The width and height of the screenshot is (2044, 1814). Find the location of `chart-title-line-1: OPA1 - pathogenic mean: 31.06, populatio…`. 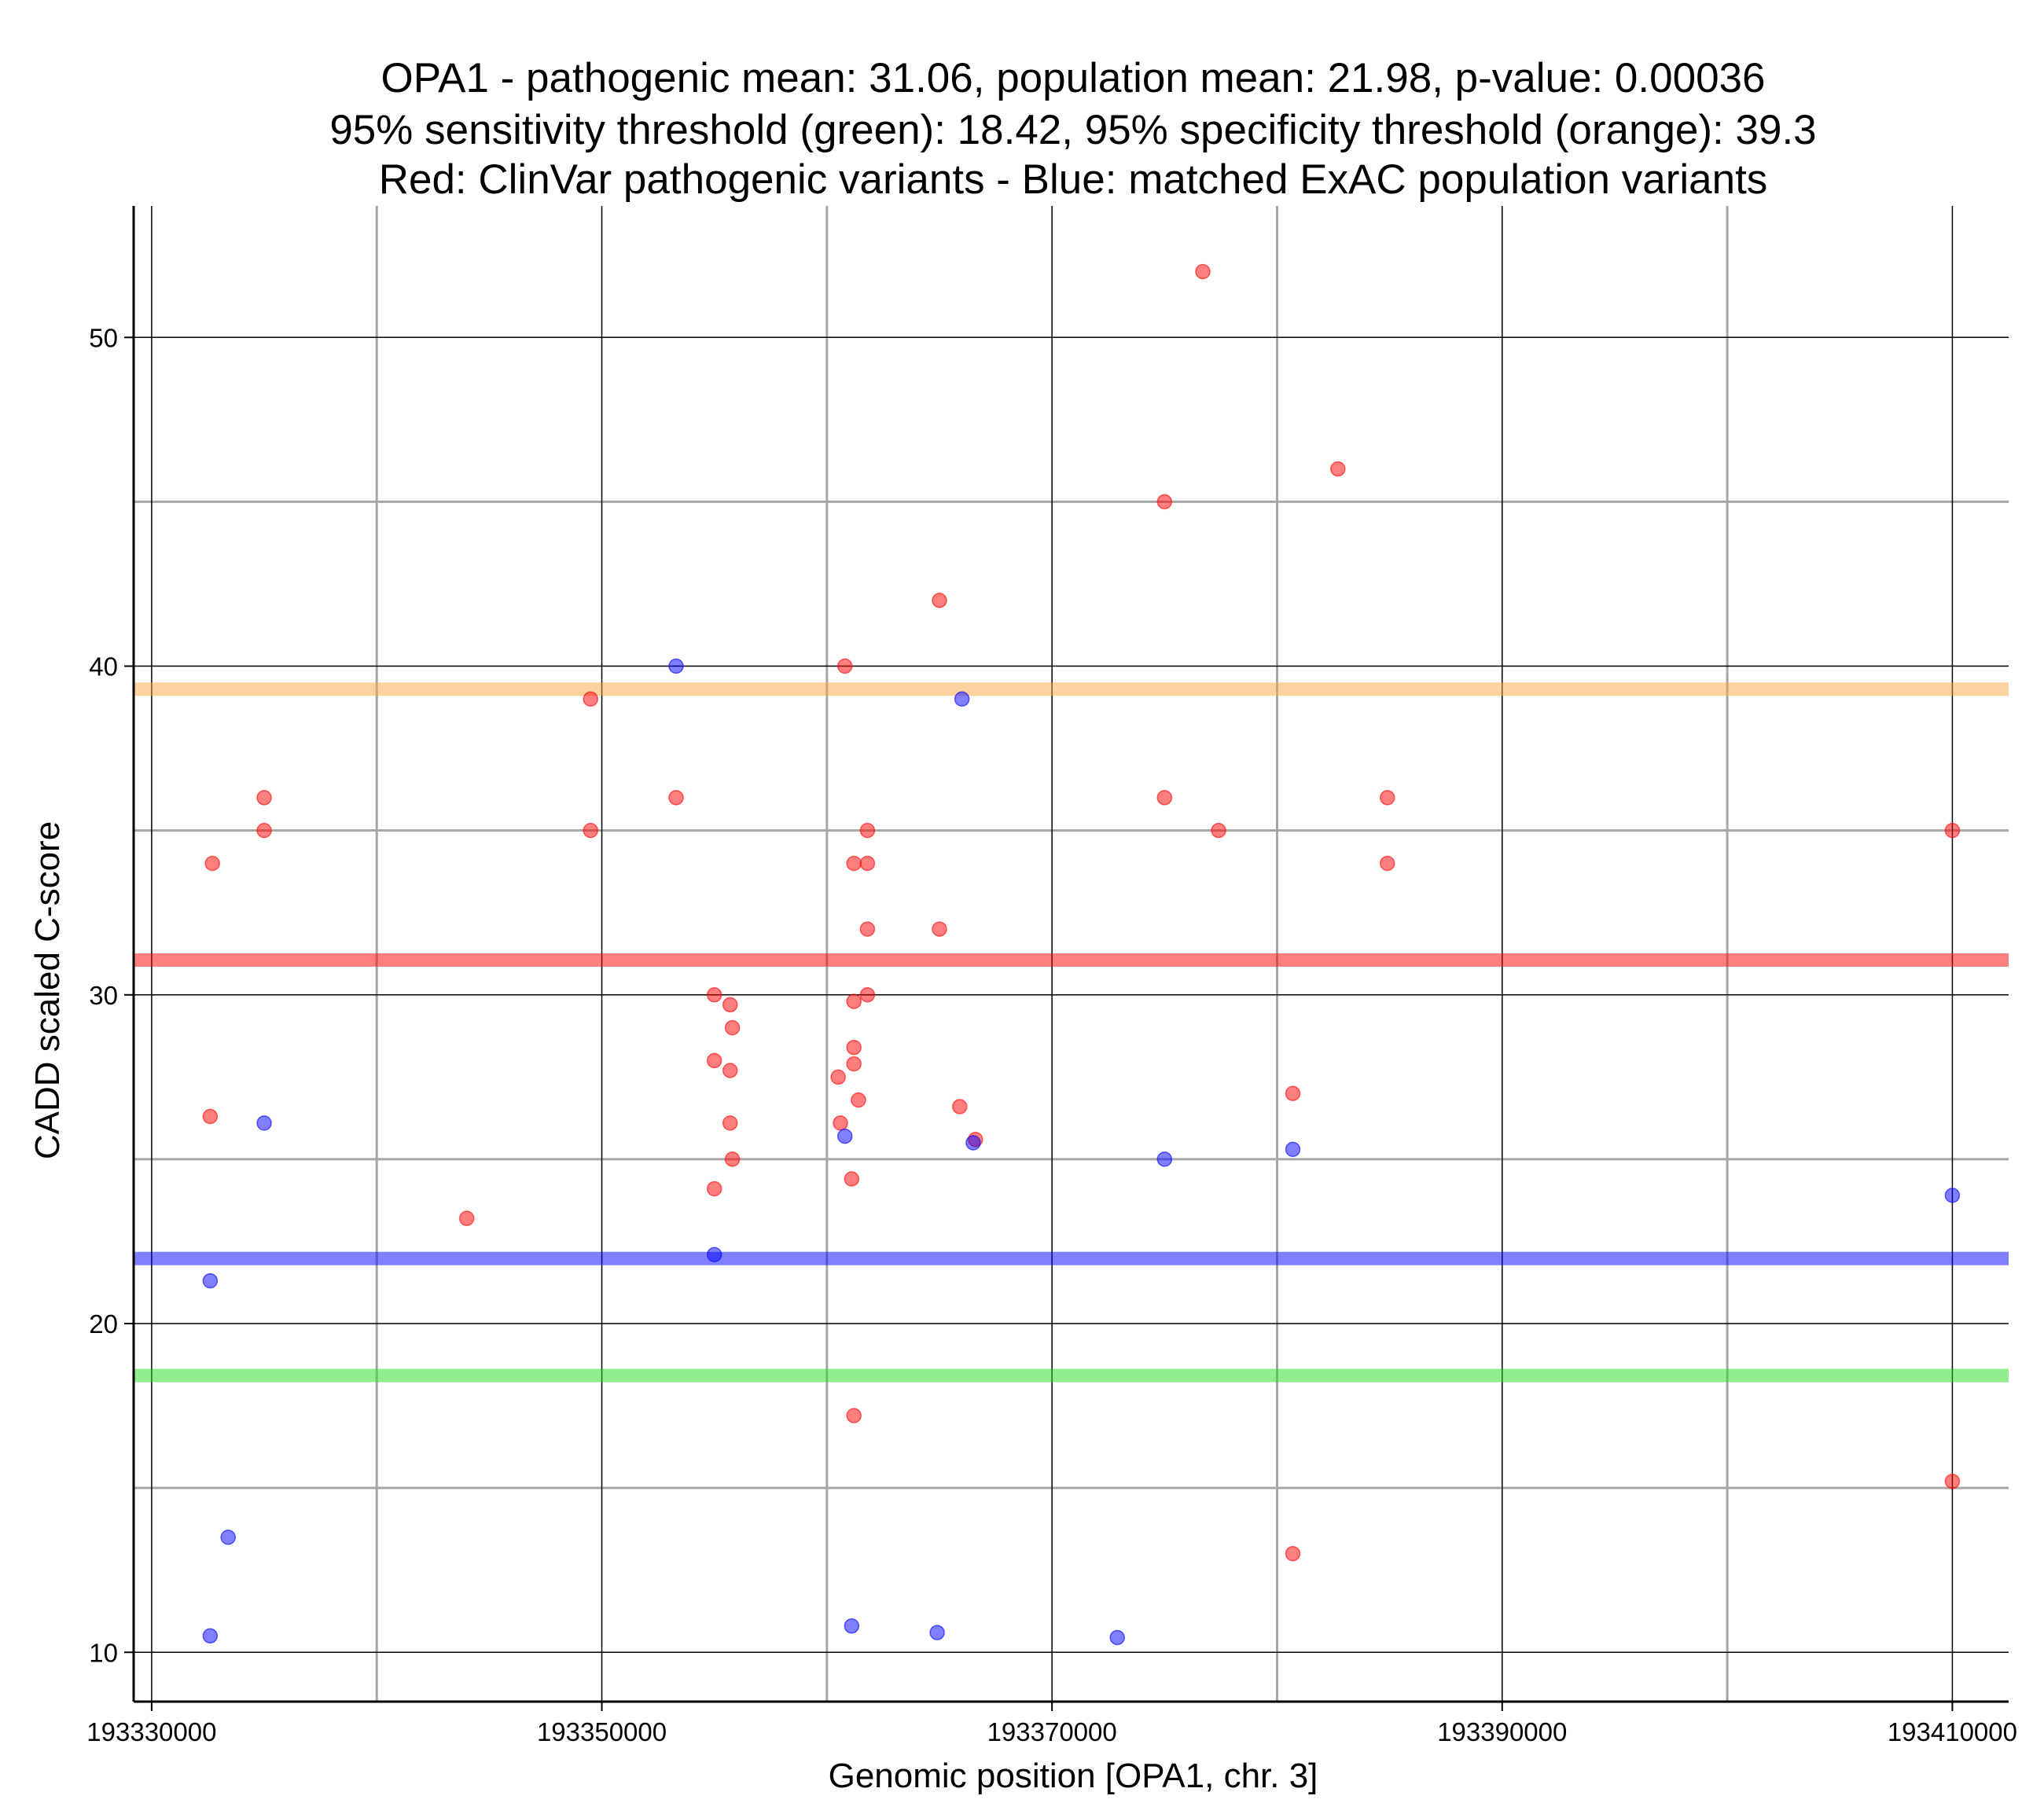

chart-title-line-1: OPA1 - pathogenic mean: 31.06, populatio… is located at coordinates (1072, 78).